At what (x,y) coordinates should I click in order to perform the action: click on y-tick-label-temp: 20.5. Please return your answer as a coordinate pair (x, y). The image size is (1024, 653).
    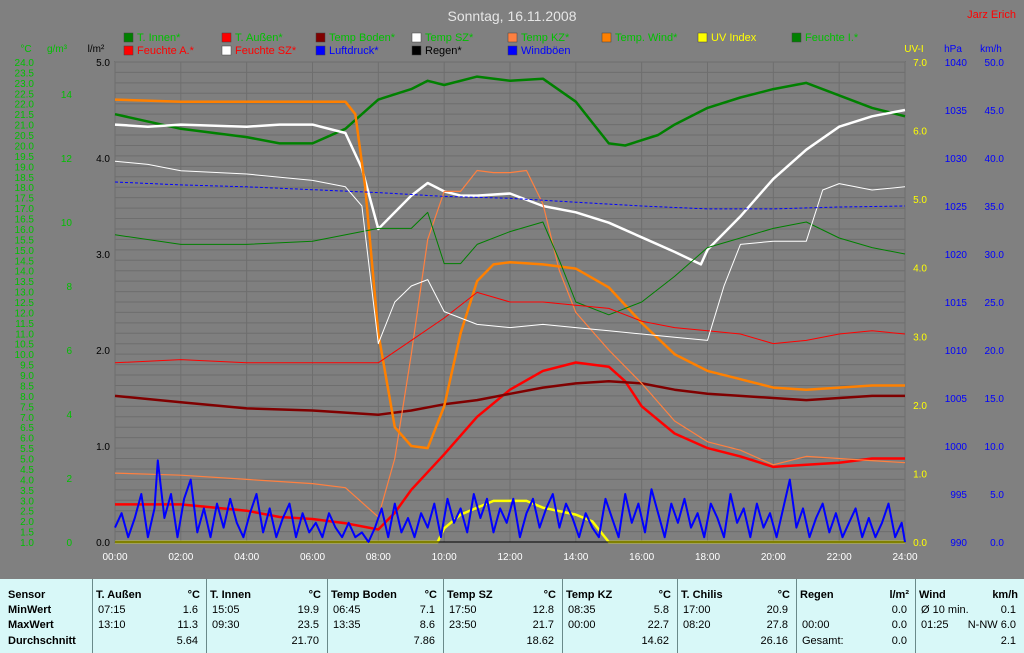
    Looking at the image, I should click on (25, 136).